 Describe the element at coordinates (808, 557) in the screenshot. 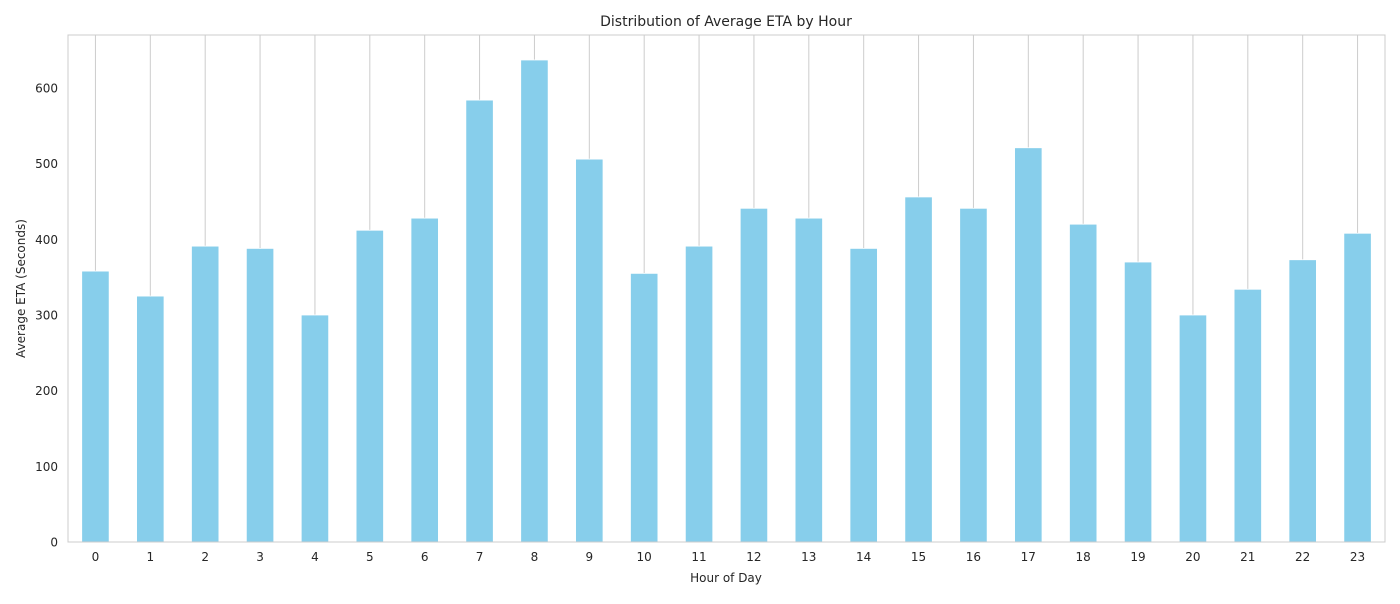

I see `x-tick-label-13: 13` at that location.